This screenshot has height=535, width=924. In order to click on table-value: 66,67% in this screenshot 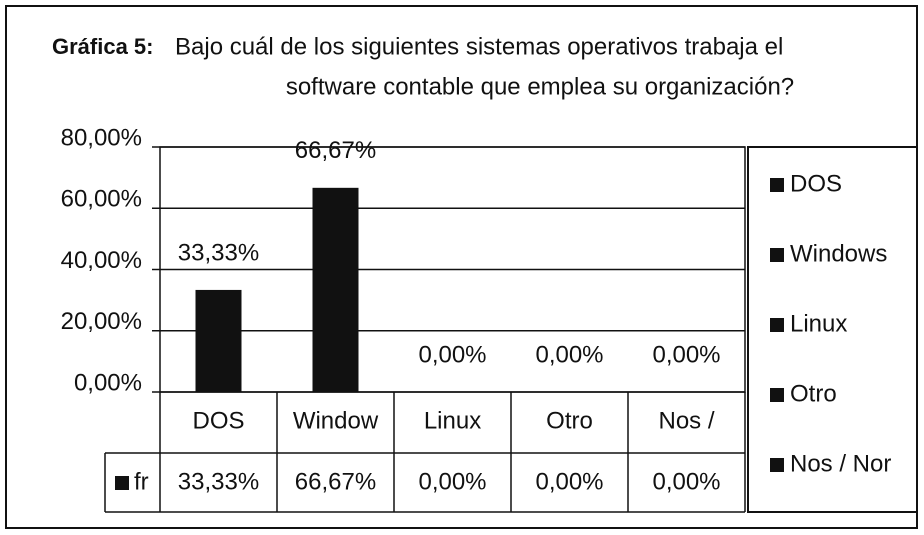, I will do `click(335, 481)`.